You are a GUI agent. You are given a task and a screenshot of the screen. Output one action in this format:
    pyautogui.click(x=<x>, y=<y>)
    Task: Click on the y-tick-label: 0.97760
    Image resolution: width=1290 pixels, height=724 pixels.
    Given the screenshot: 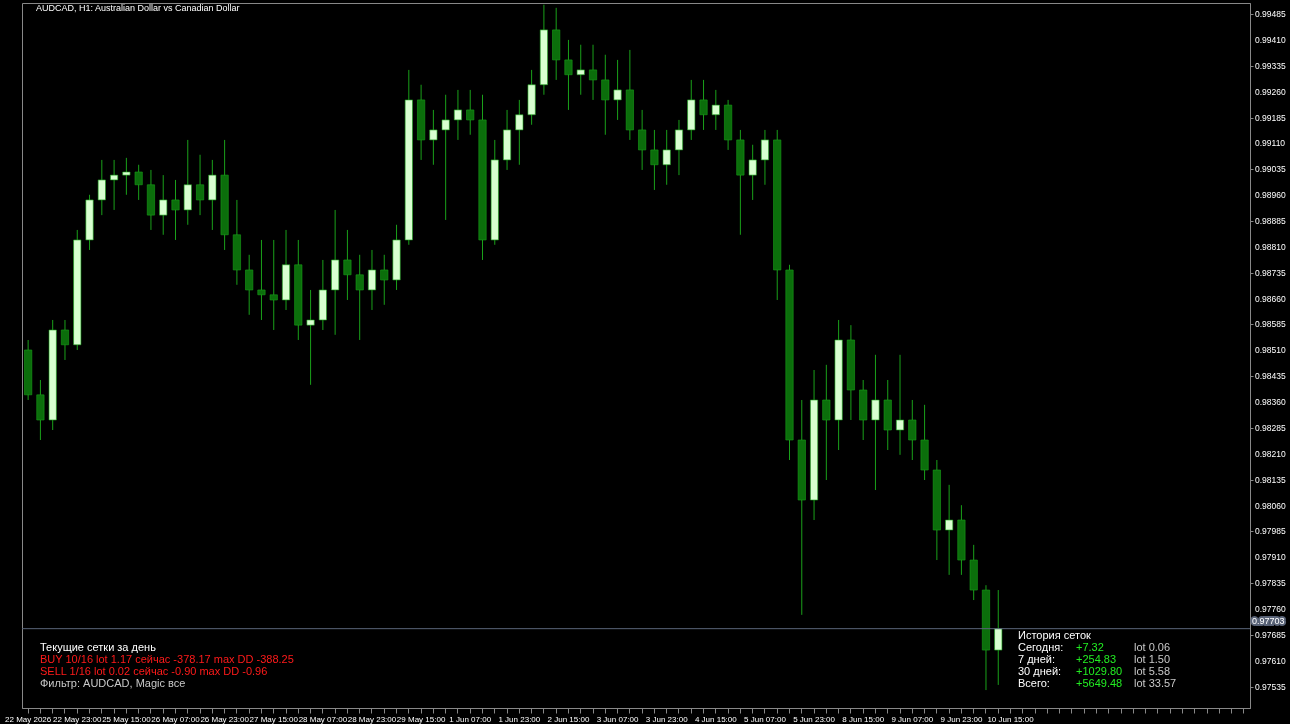 What is the action you would take?
    pyautogui.click(x=1270, y=609)
    